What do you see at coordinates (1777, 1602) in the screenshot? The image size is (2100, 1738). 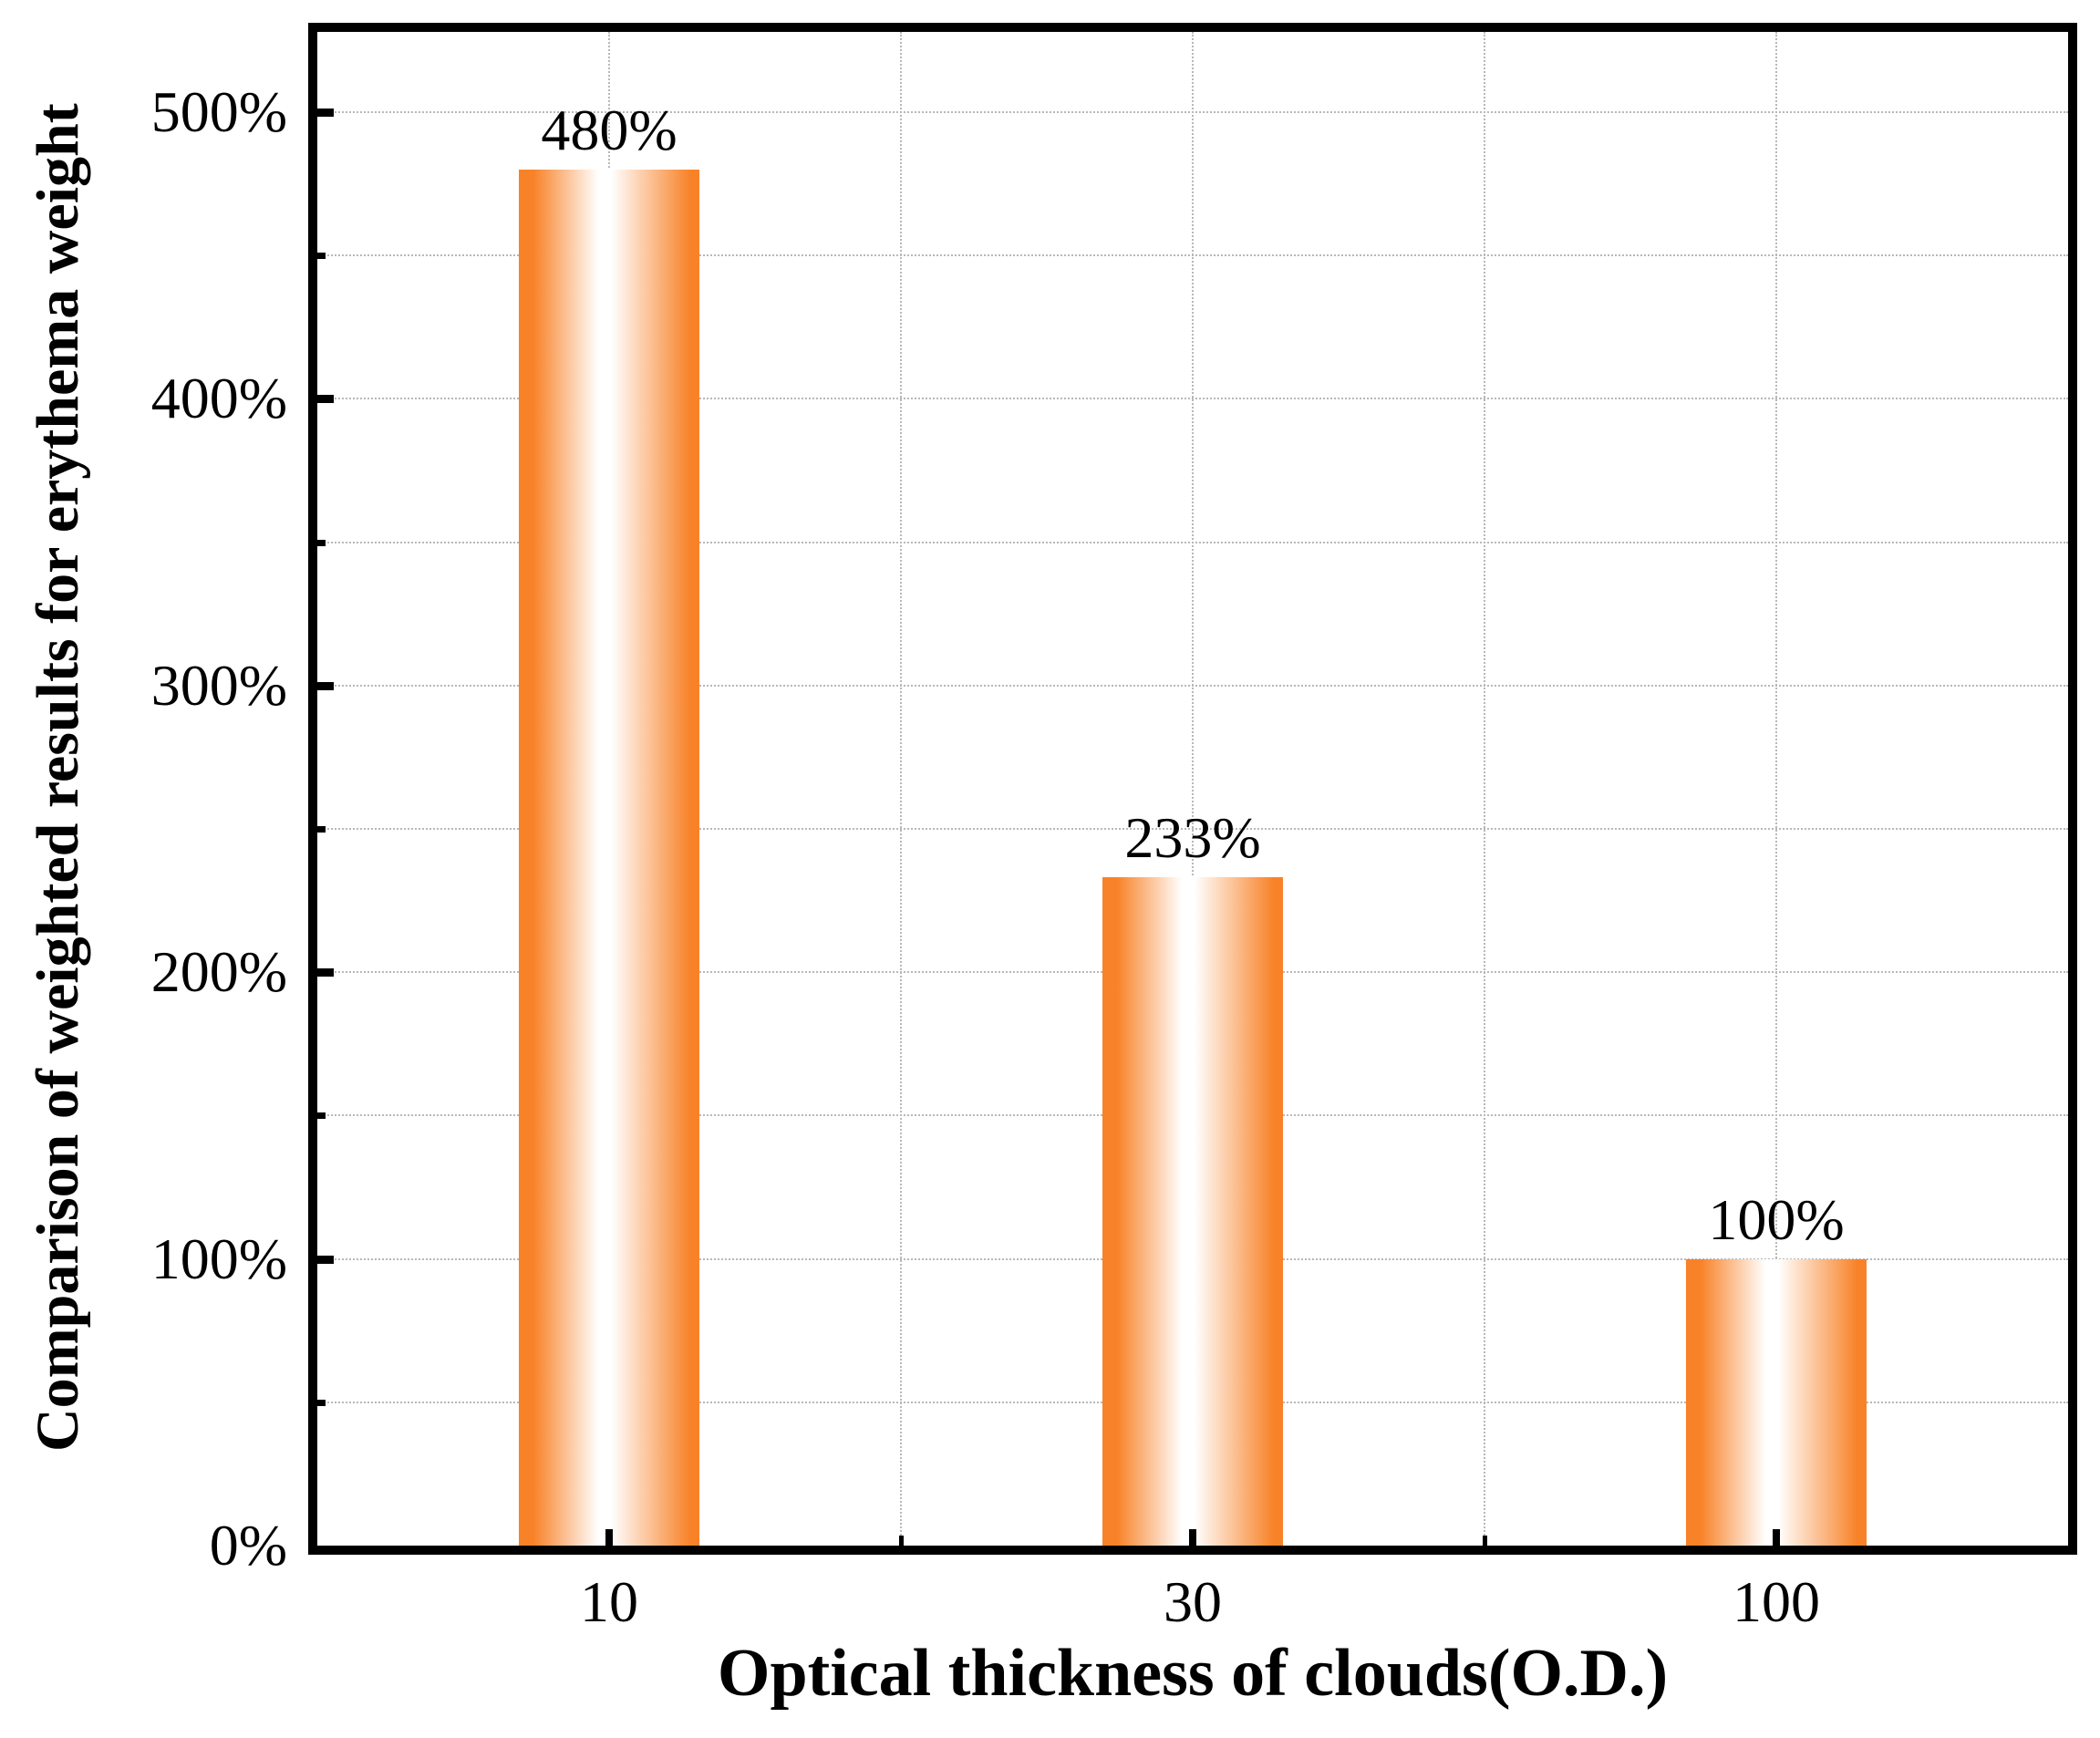 I see `x-tick-label: 100` at bounding box center [1777, 1602].